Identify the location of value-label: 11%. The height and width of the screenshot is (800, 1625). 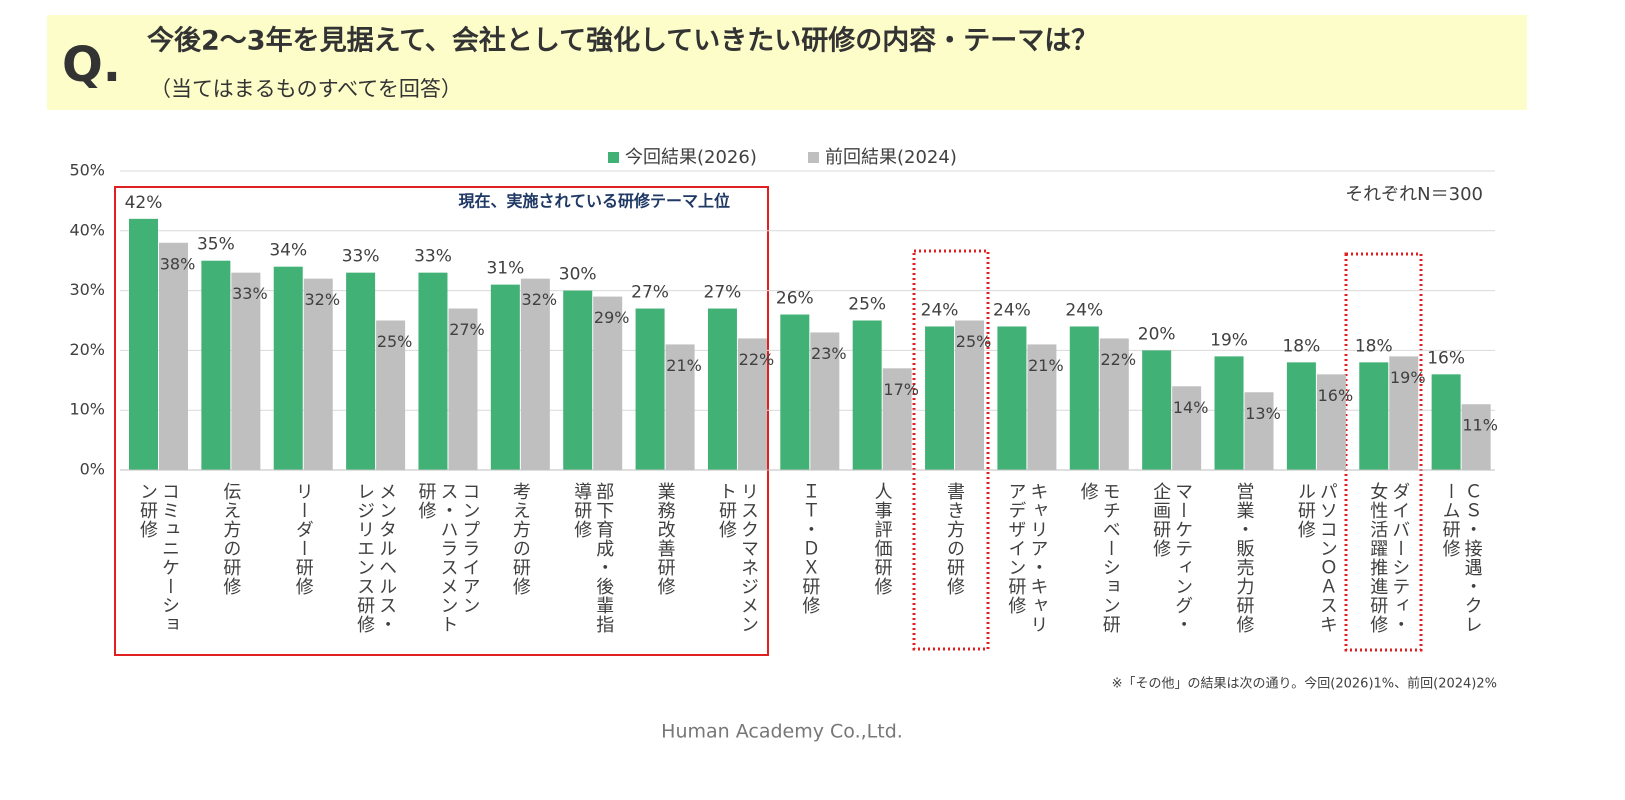
(1480, 425).